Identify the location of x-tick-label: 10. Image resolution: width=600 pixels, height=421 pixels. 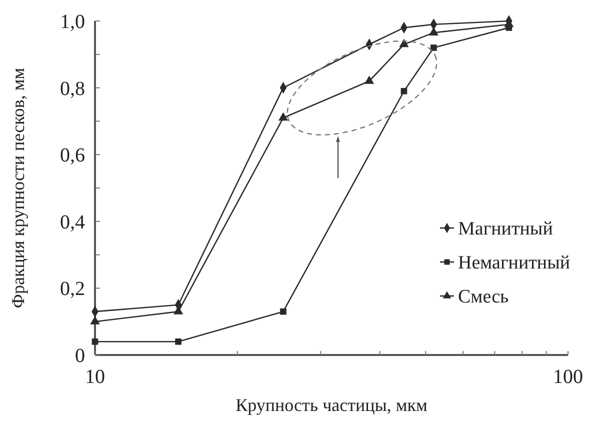
(95, 377).